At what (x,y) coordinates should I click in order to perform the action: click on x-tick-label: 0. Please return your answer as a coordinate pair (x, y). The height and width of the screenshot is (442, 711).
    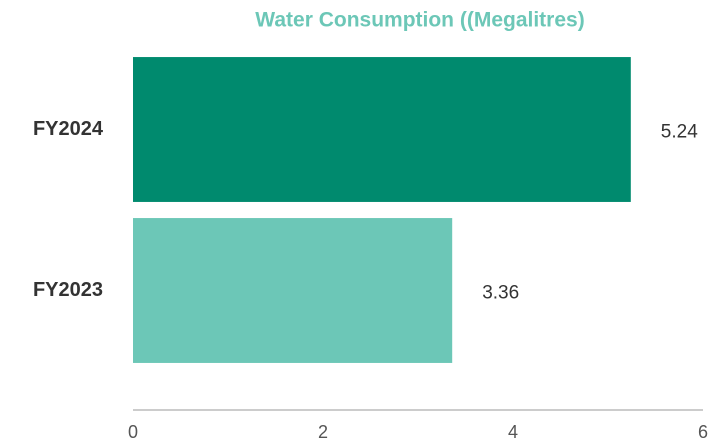
    Looking at the image, I should click on (133, 432).